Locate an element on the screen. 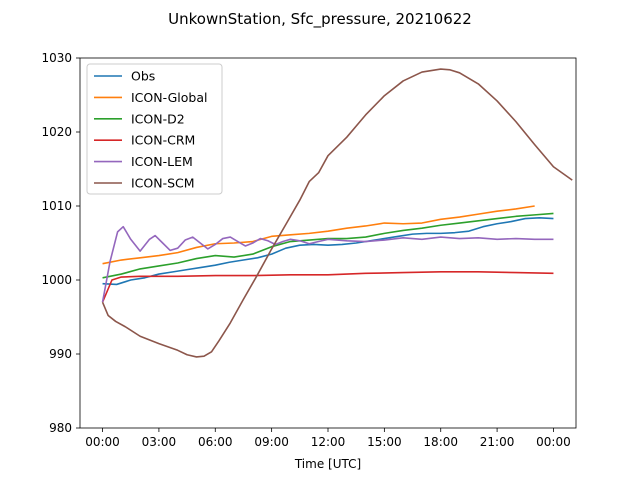 The height and width of the screenshot is (480, 640). y-axis: 980 990 1000 1010 1020 1030 is located at coordinates (60, 243).